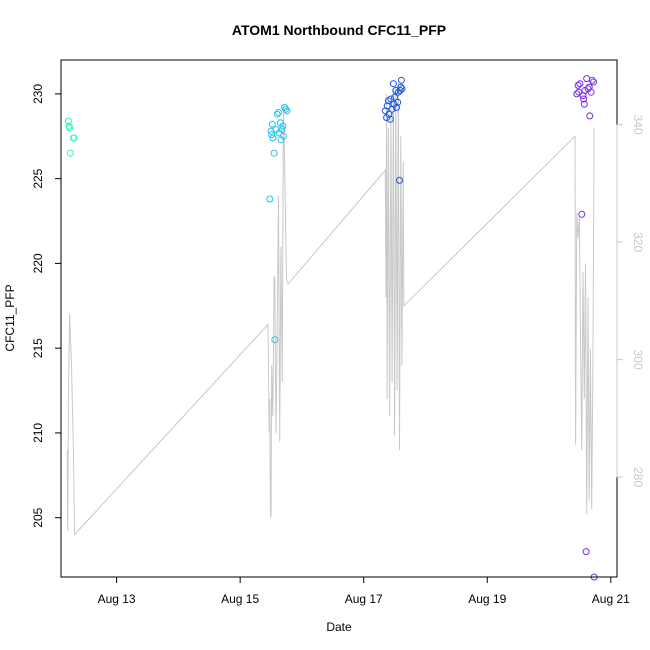 The height and width of the screenshot is (650, 650). I want to click on y-tick-label: 230, so click(38, 94).